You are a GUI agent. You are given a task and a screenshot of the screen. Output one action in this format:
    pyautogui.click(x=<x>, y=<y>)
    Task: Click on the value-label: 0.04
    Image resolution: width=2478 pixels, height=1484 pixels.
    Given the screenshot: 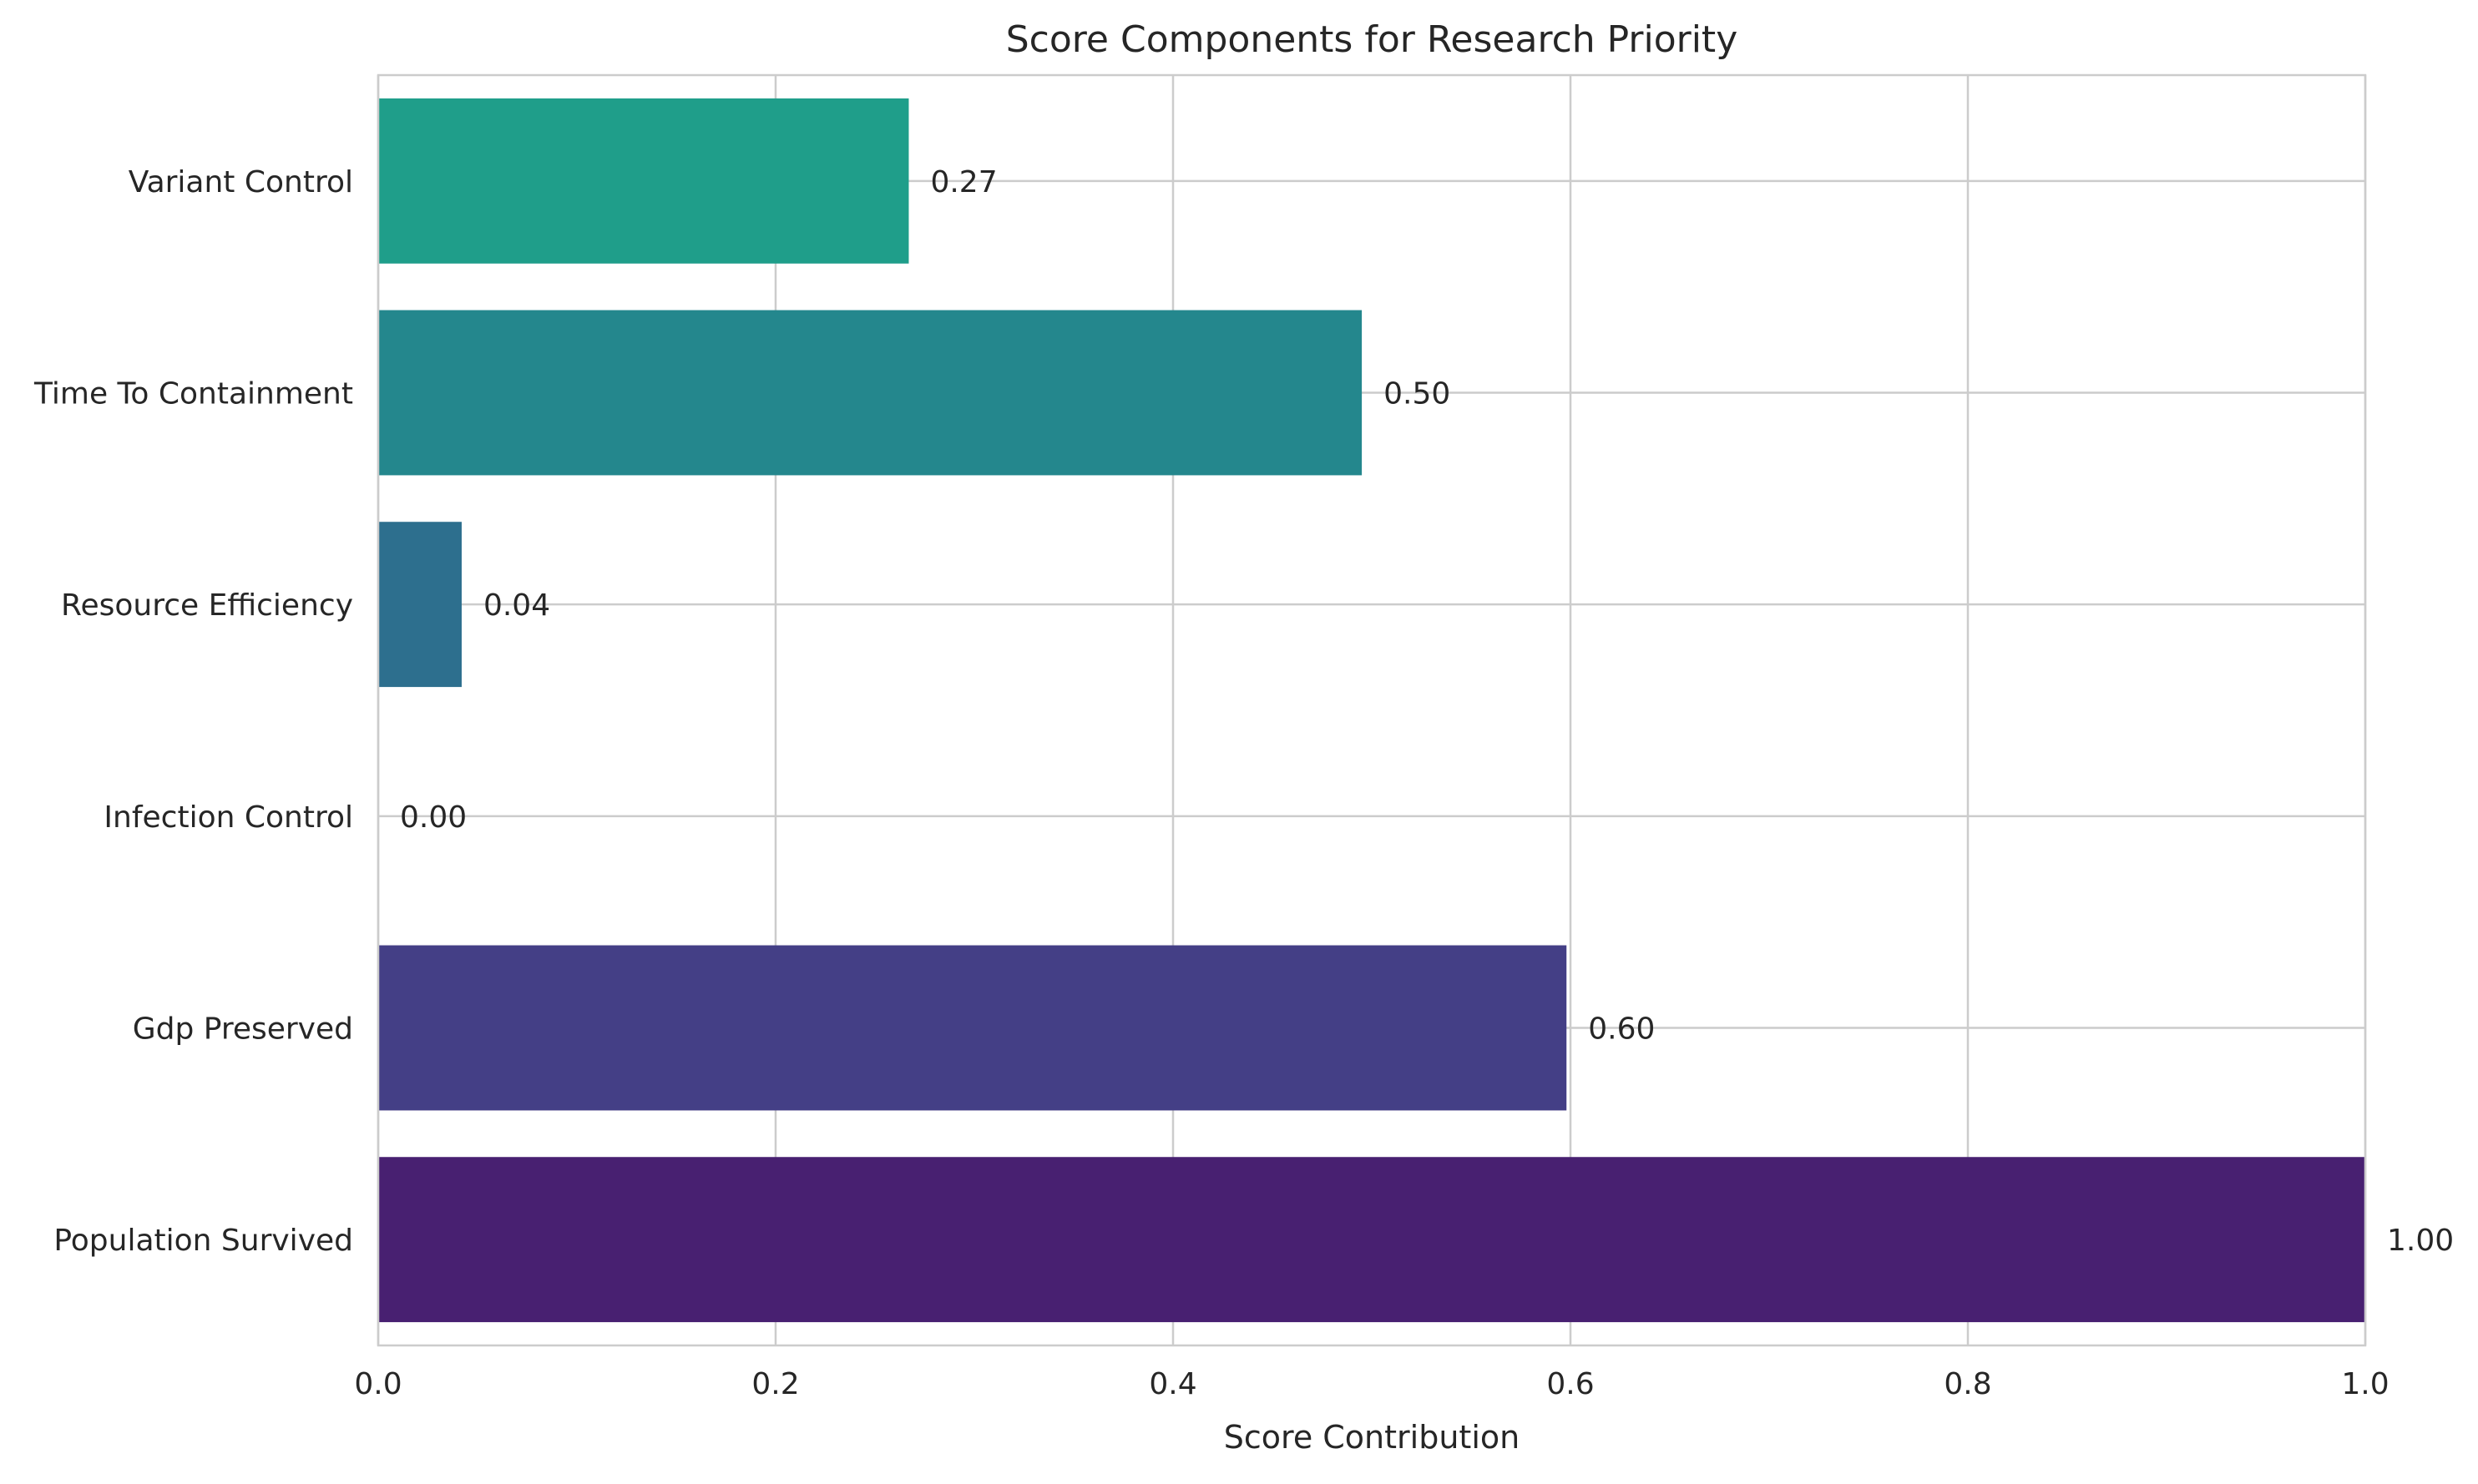 What is the action you would take?
    pyautogui.click(x=516, y=605)
    